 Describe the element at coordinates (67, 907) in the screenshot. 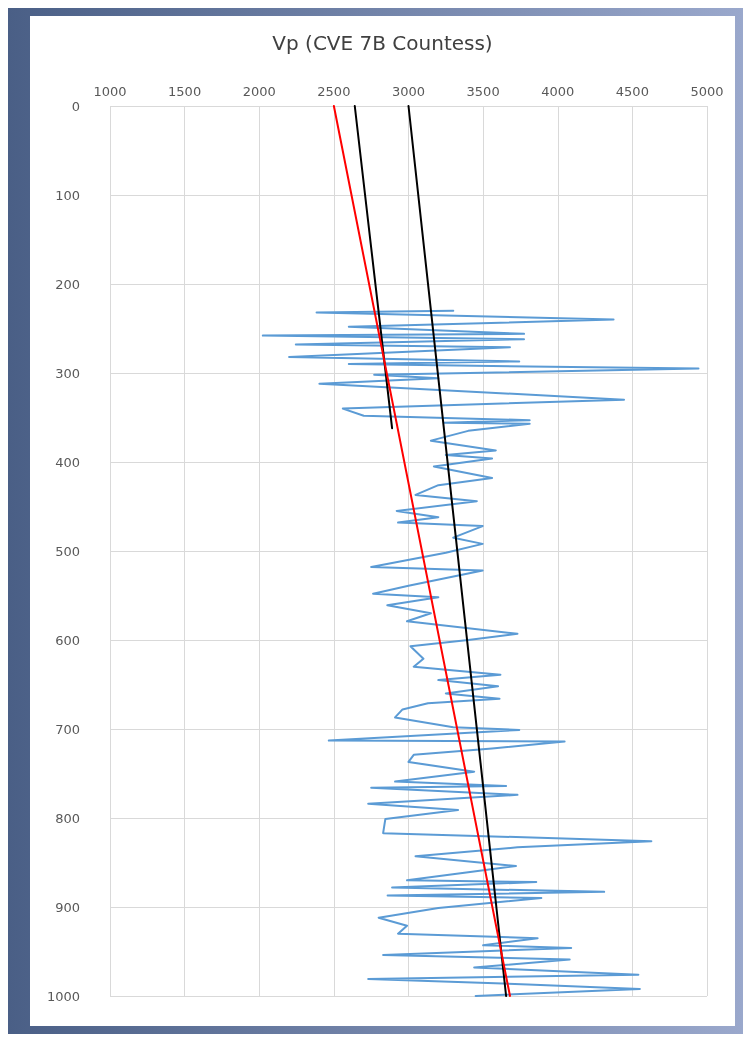

I see `y-tick-label: 900` at that location.